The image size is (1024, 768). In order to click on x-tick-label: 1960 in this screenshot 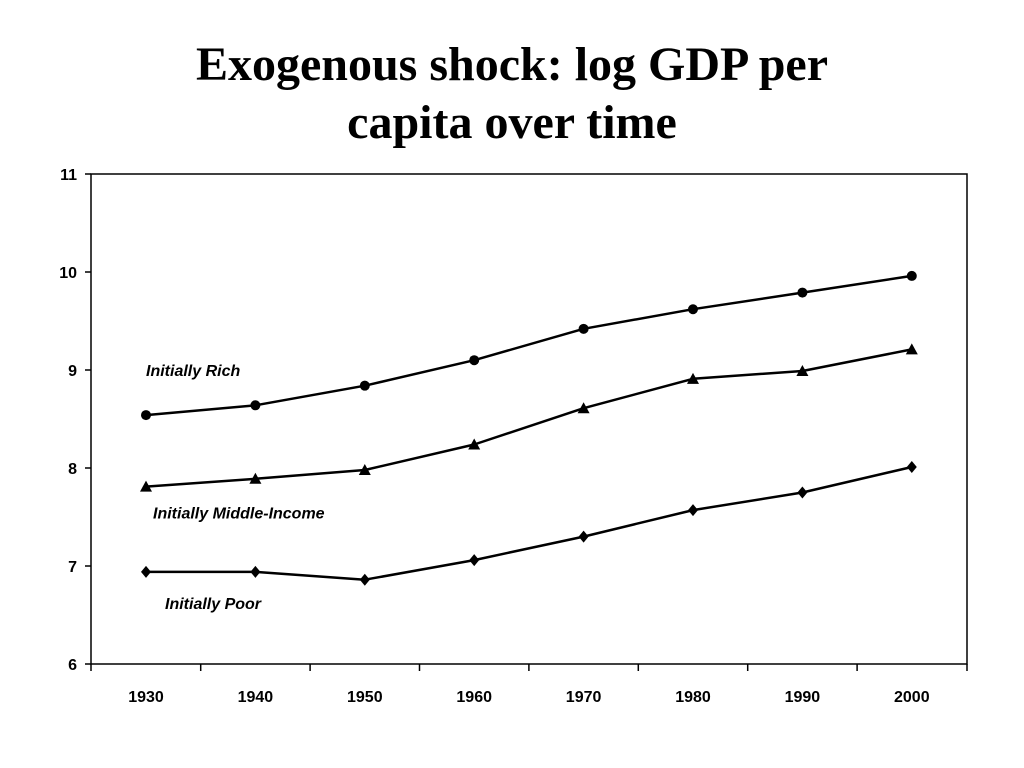, I will do `click(474, 697)`.